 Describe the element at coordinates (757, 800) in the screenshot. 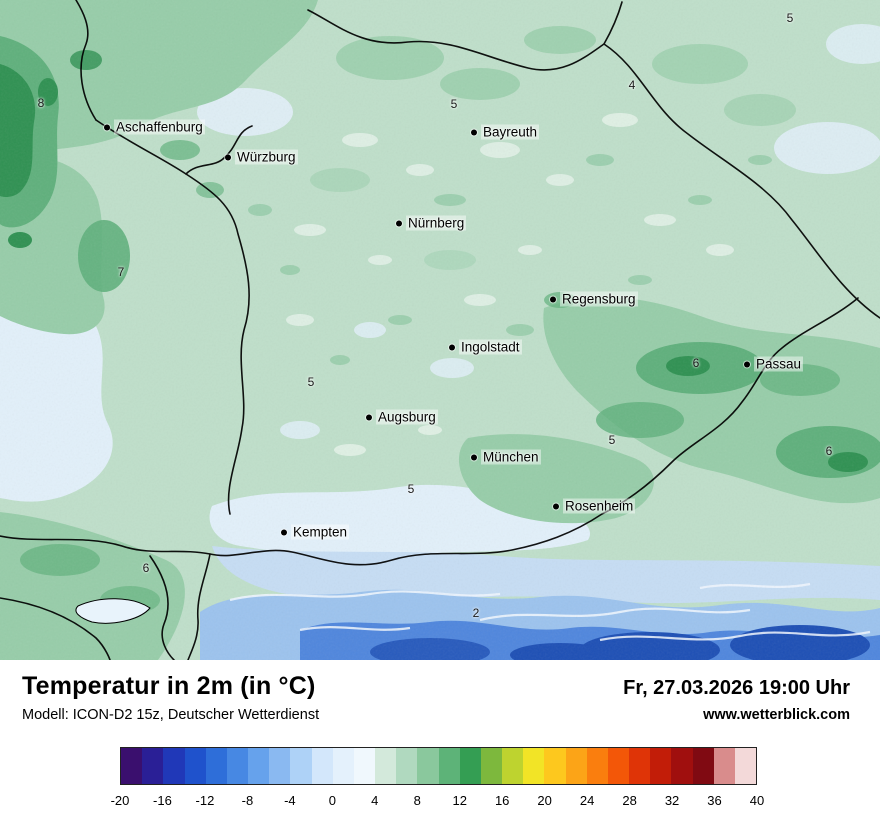

I see `colorbar-tick-label: 40` at that location.